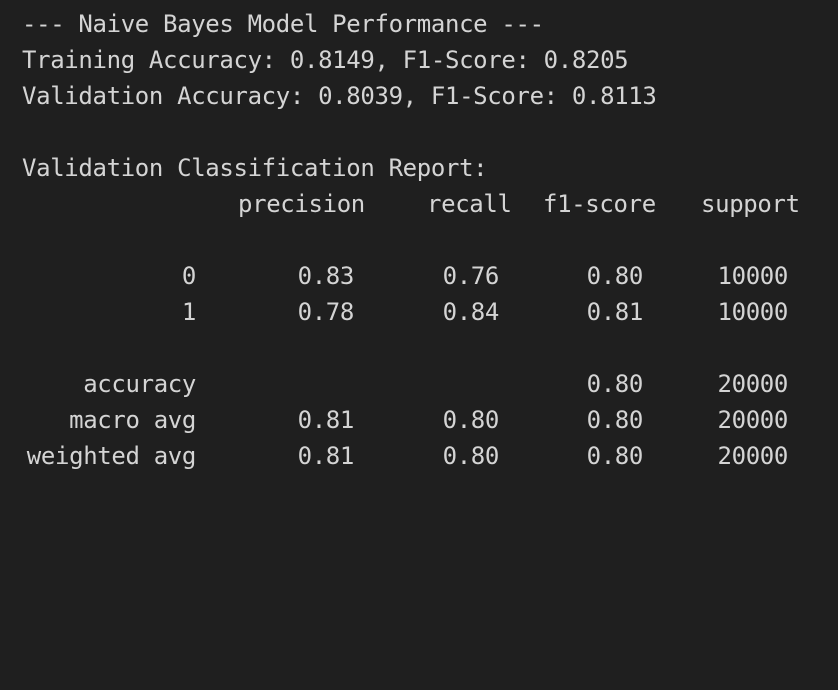 The image size is (838, 690). What do you see at coordinates (139, 384) in the screenshot?
I see `row-label: accuracy` at bounding box center [139, 384].